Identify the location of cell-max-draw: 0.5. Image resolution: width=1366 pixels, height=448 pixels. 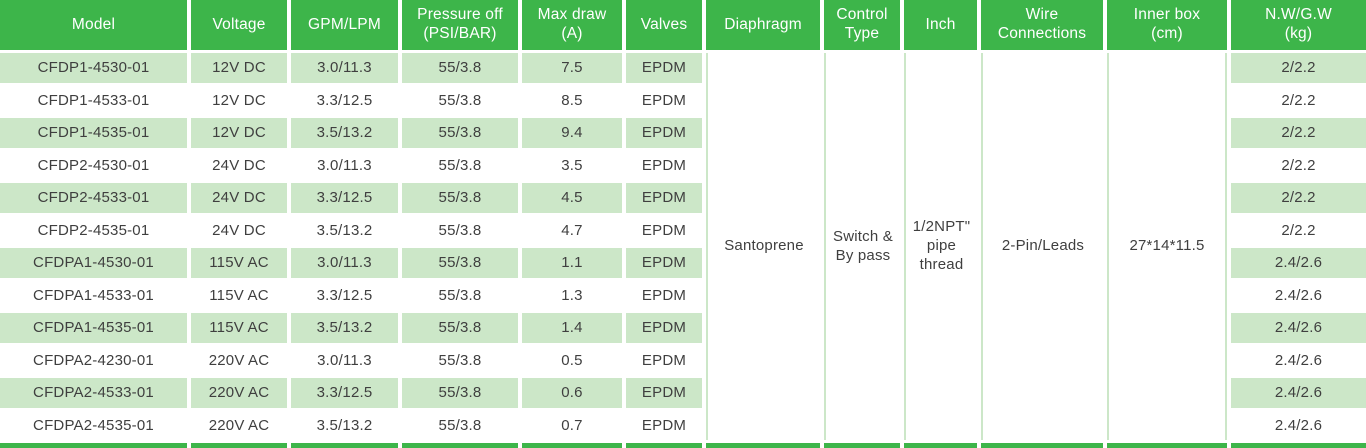
(572, 360).